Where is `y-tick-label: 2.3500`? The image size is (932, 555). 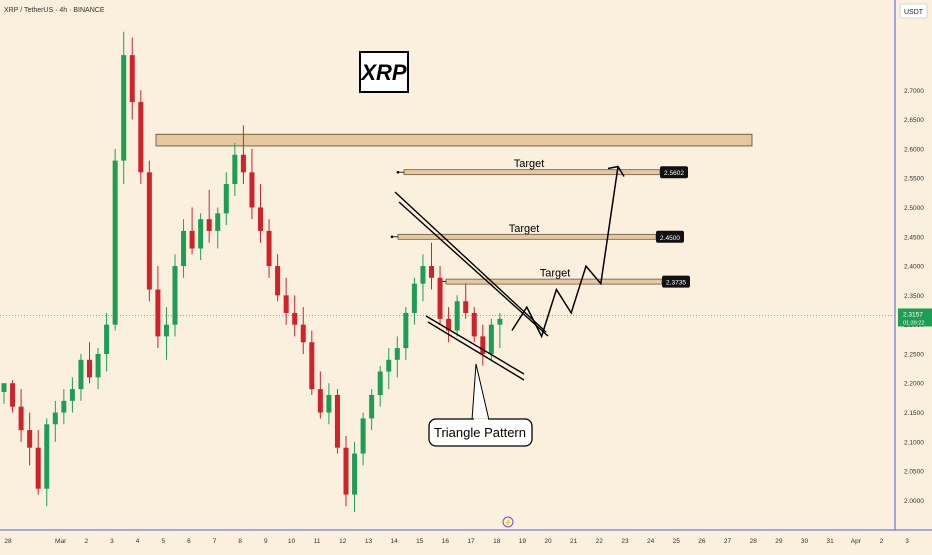
y-tick-label: 2.3500 is located at coordinates (914, 296).